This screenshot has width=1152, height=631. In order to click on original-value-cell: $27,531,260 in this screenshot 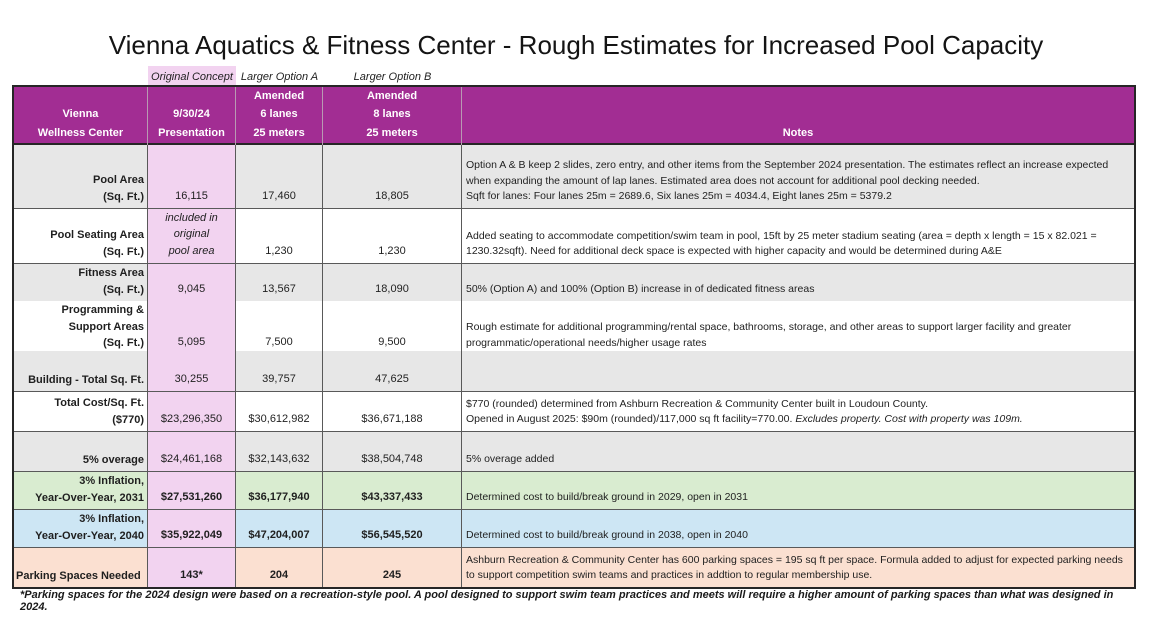, I will do `click(192, 491)`.